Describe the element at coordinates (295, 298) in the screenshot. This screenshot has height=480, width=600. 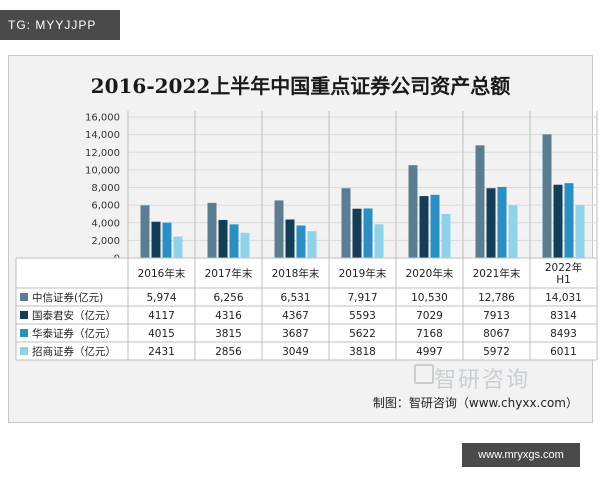
I see `data-label: 6,531` at that location.